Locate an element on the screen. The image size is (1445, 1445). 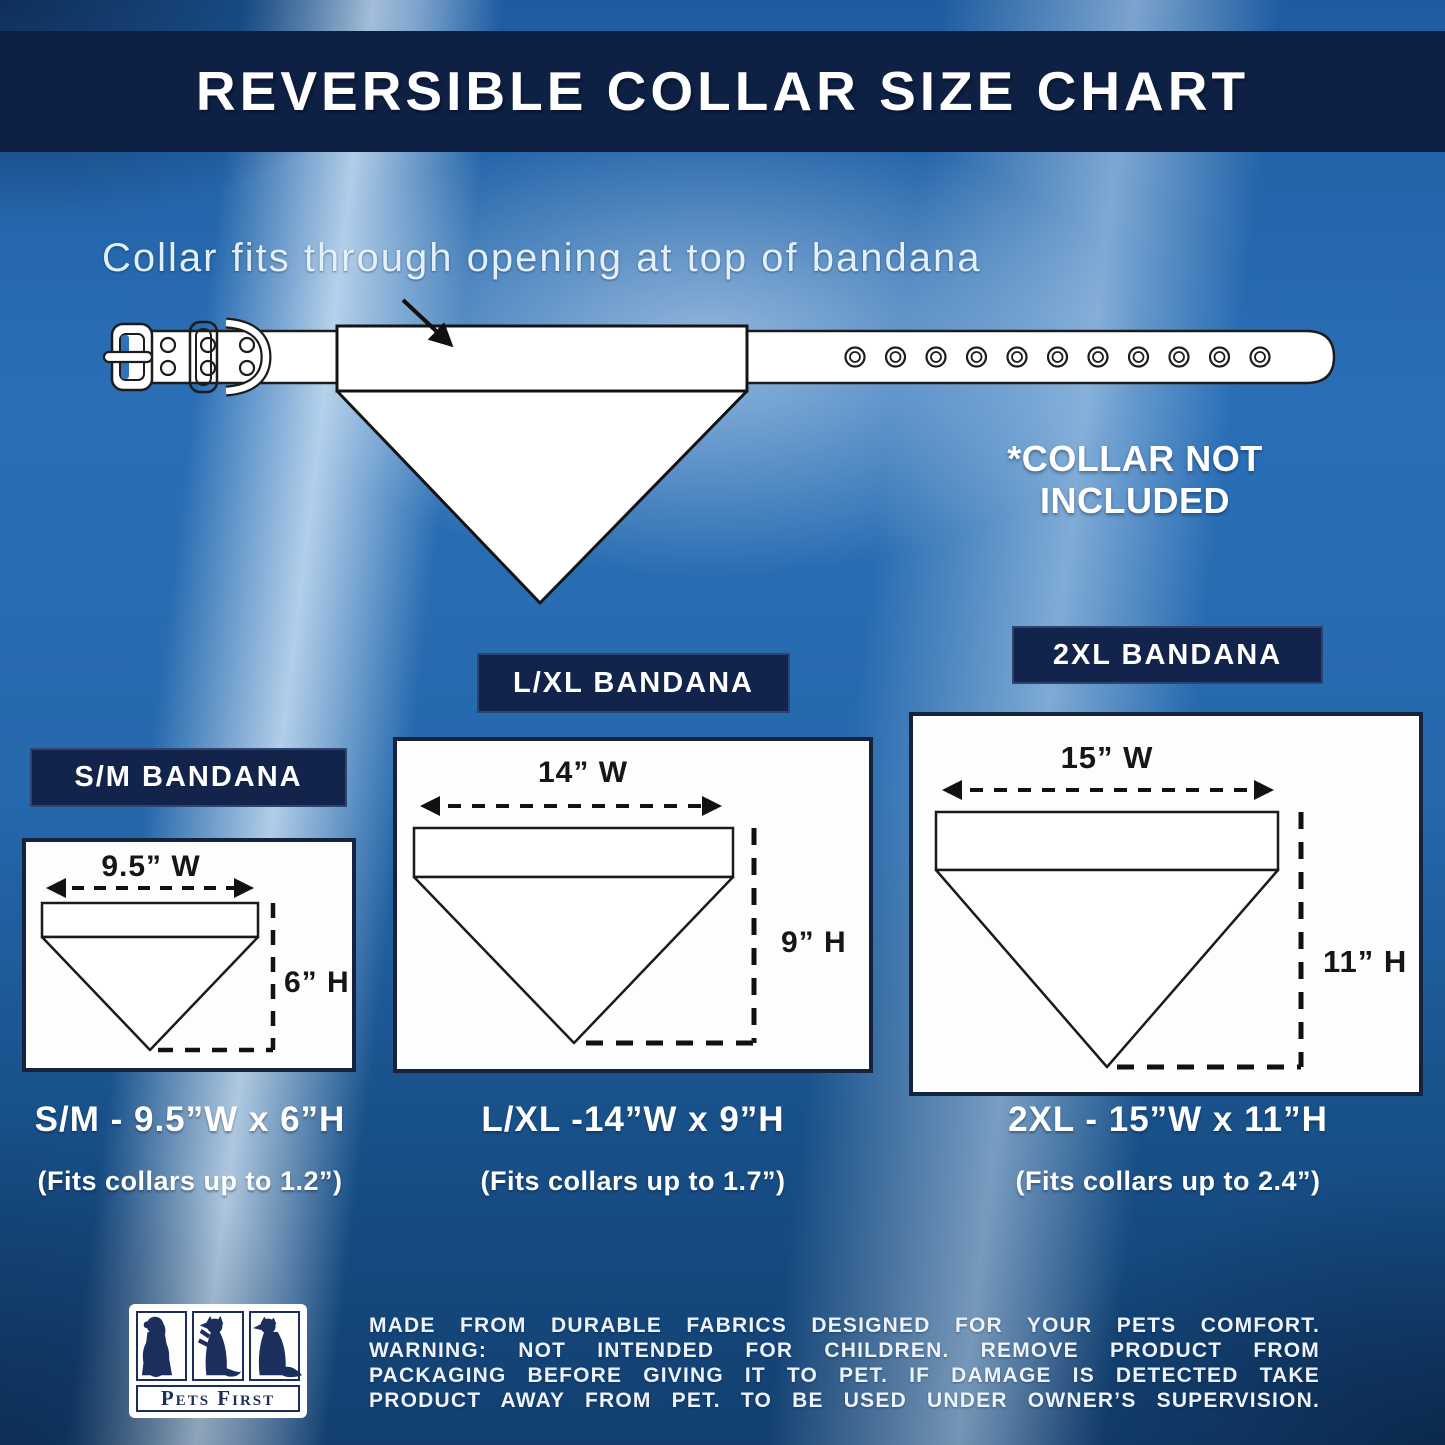
size-panel-lxl: 14” W 9” H is located at coordinates (633, 905).